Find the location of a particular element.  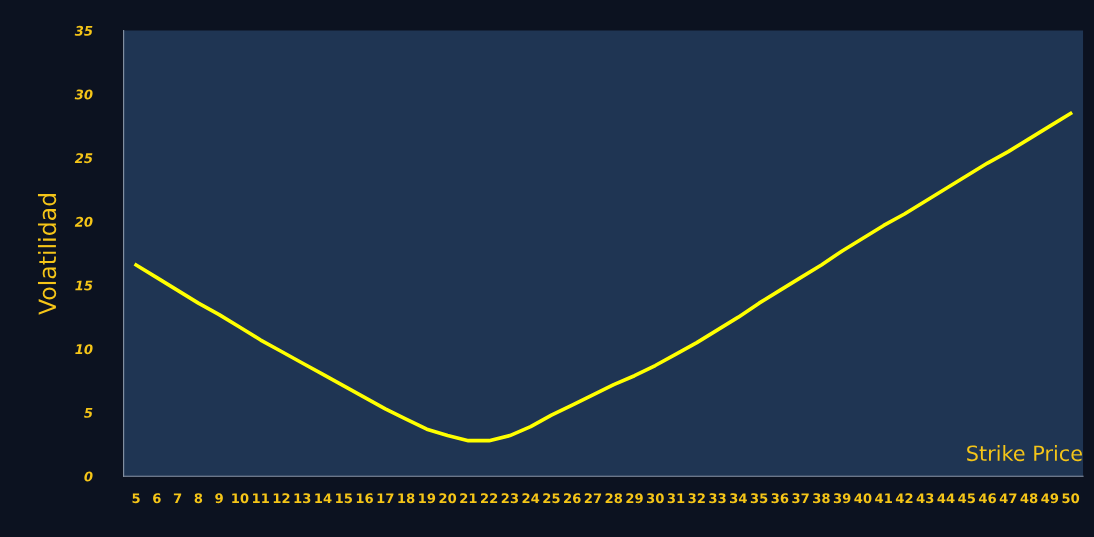

x-tick-label: 33 is located at coordinates (717, 498).